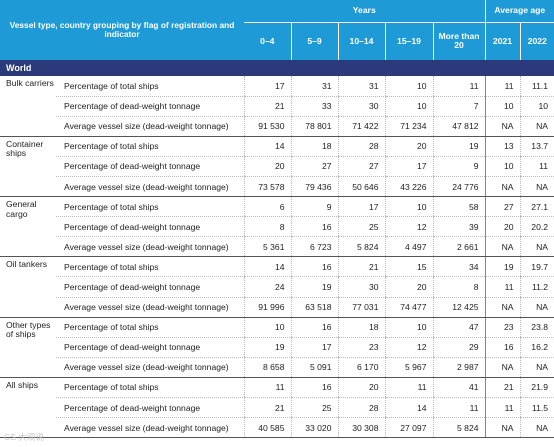 This screenshot has width=554, height=447. What do you see at coordinates (408, 247) in the screenshot?
I see `year-value-cell: 4 497` at bounding box center [408, 247].